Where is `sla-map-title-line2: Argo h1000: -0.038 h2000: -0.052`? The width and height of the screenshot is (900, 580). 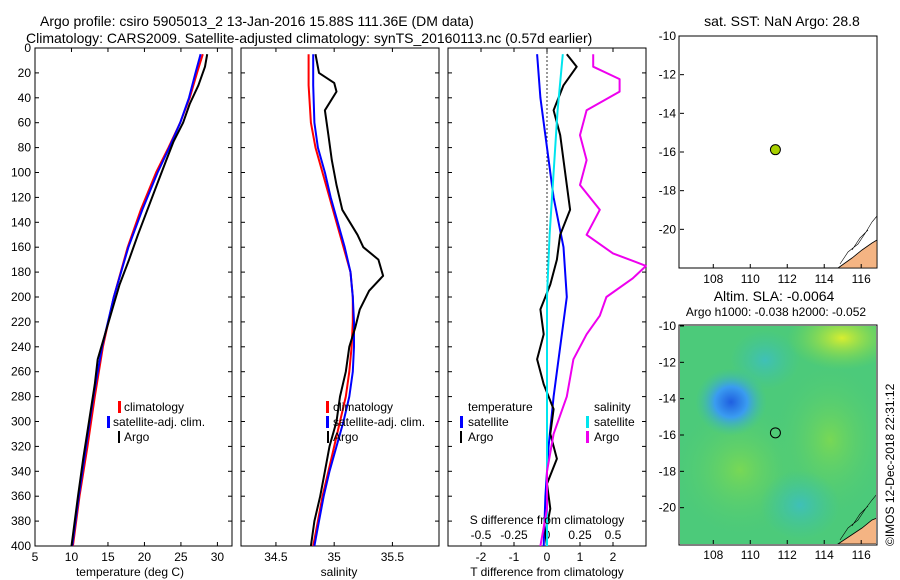 sla-map-title-line2: Argo h1000: -0.038 h2000: -0.052 is located at coordinates (776, 312).